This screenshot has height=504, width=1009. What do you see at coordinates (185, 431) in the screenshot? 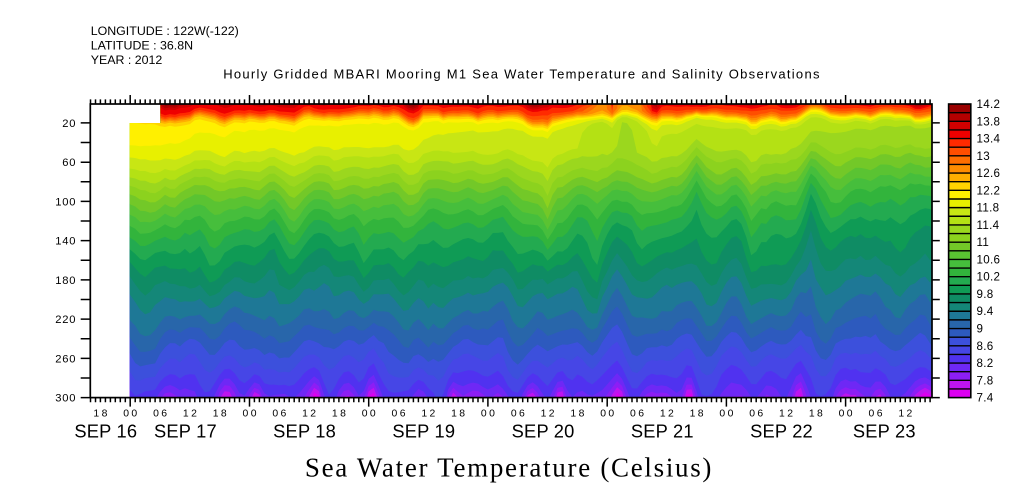
I see `svg-text: SEP 17` at bounding box center [185, 431].